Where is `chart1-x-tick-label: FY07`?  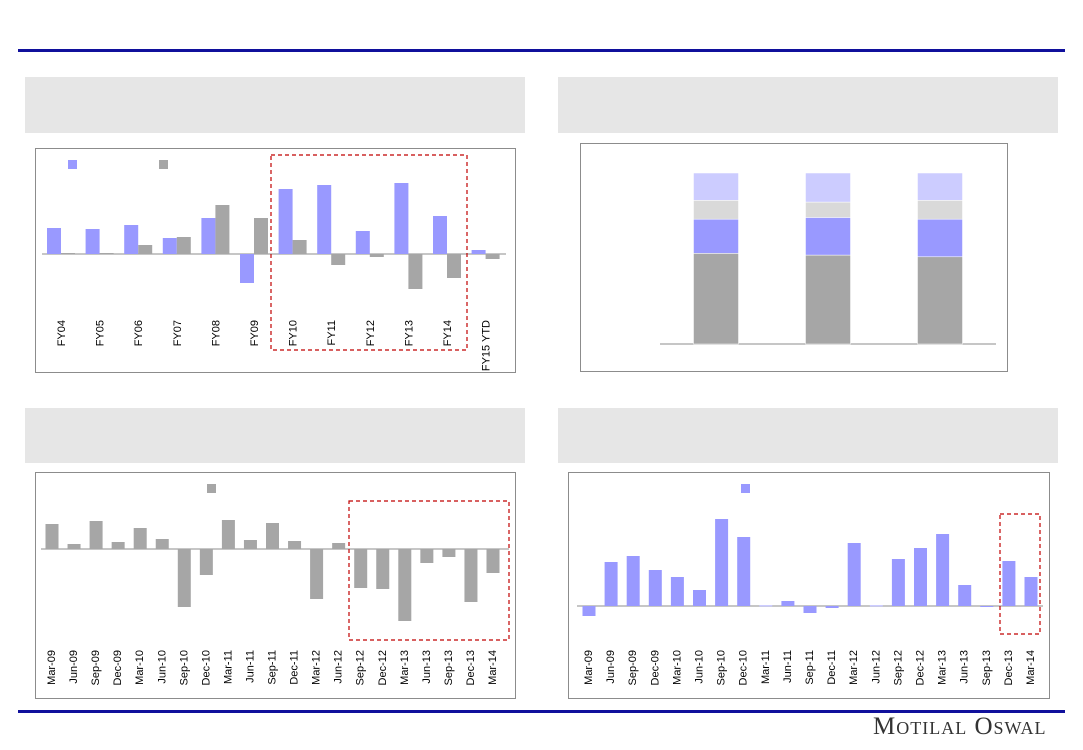
chart1-x-tick-label: FY07 is located at coordinates (178, 333).